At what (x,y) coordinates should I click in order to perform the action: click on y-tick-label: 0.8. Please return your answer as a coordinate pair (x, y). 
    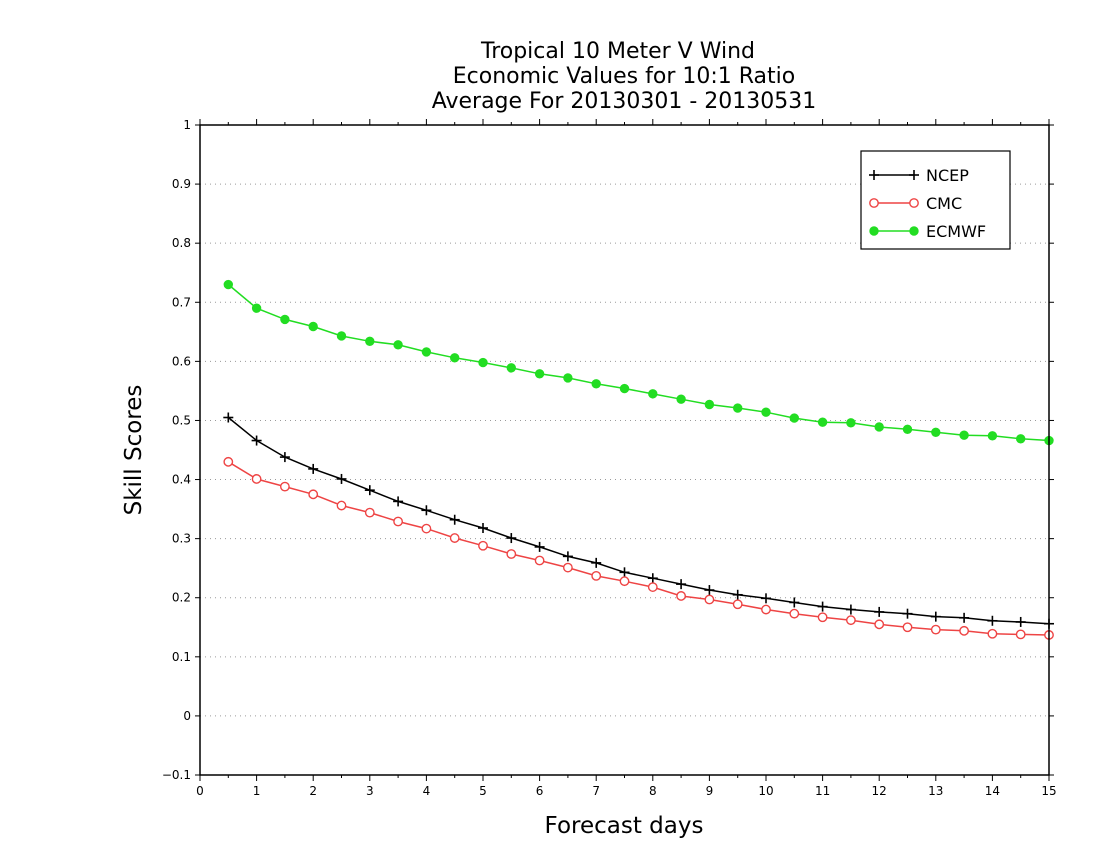
    Looking at the image, I should click on (181, 243).